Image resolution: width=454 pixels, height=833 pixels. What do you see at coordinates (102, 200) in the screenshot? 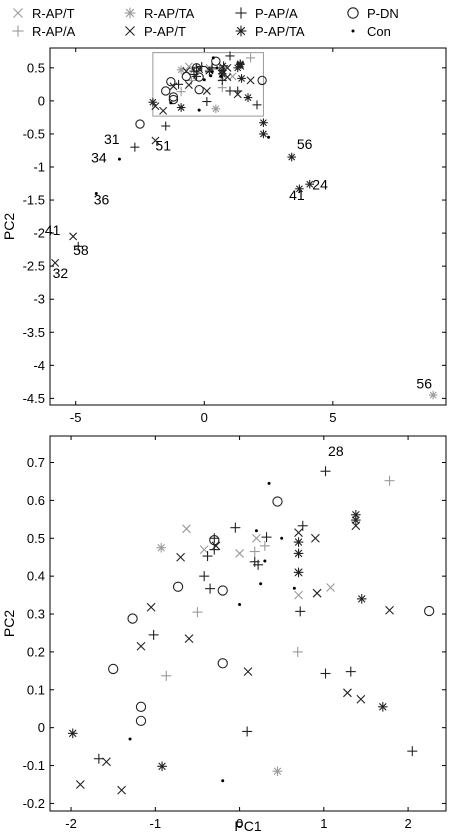
I see `point-annotation: 36` at bounding box center [102, 200].